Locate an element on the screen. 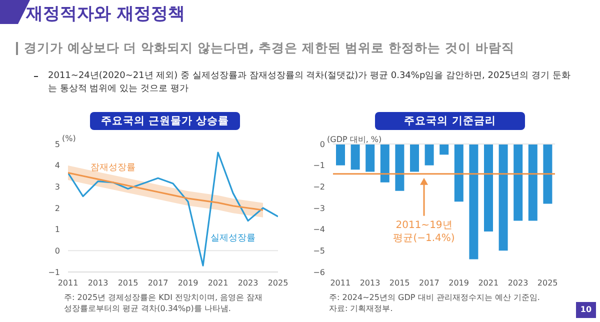 The width and height of the screenshot is (600, 322). text: 경기가 예상보다 더 악화되지 않는다면, 추경은 제한된 범위로 한정하는 것이 바람직 is located at coordinates (268, 48).